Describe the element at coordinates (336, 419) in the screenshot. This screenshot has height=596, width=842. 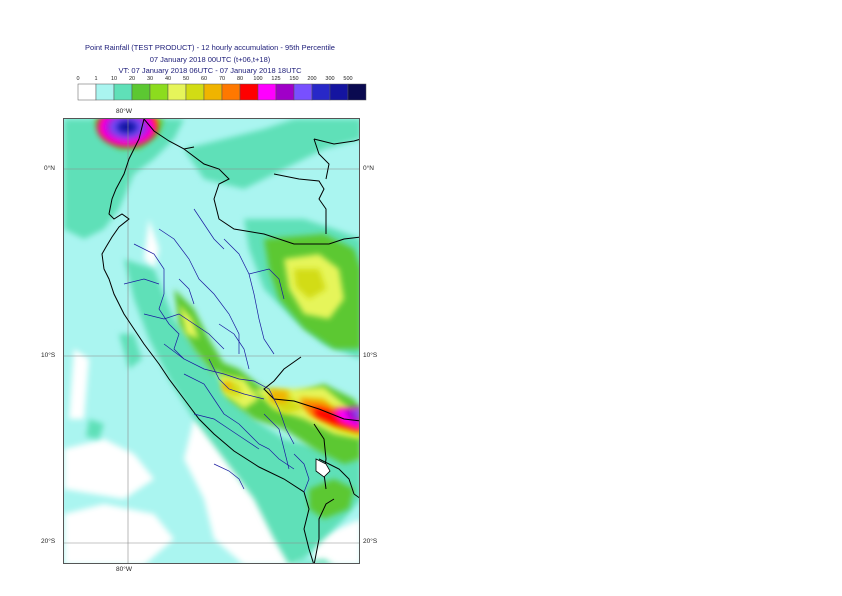
I see `rain-field-100-plus` at that location.